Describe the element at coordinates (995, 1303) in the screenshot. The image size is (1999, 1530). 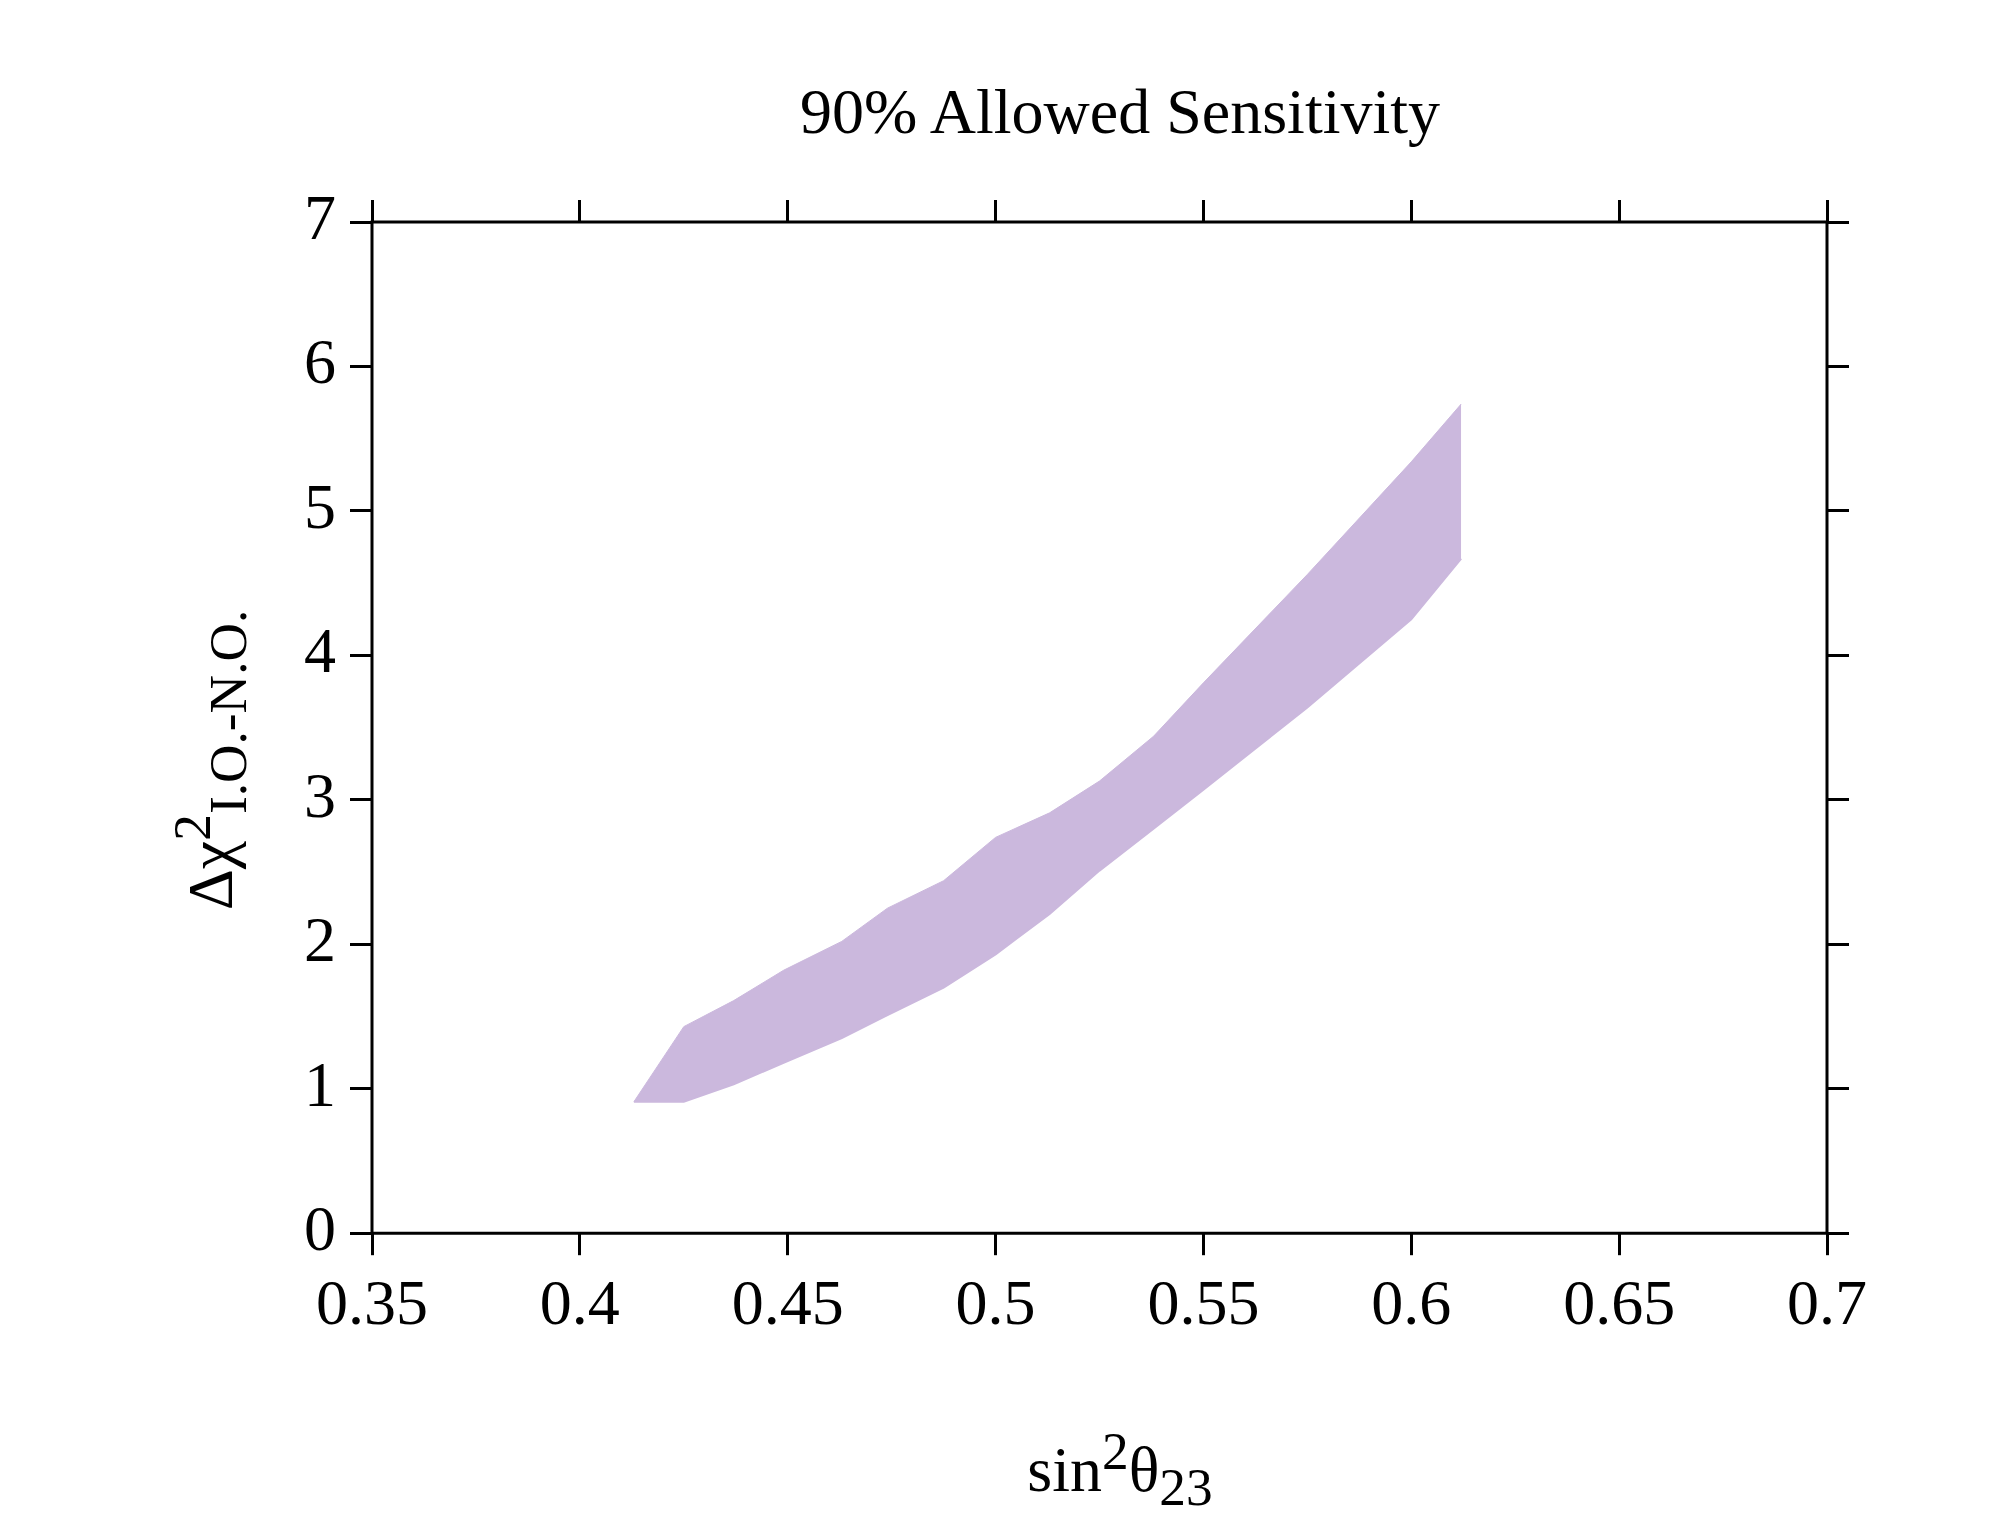
I see `x-tick-label: 0.5` at that location.